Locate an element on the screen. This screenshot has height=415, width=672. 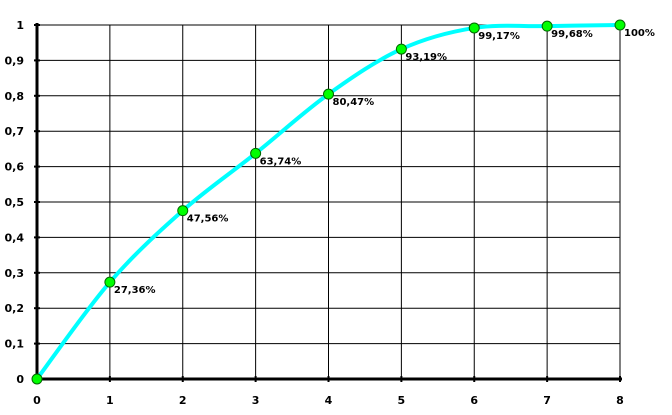
x-tick-label: 3 is located at coordinates (256, 400).